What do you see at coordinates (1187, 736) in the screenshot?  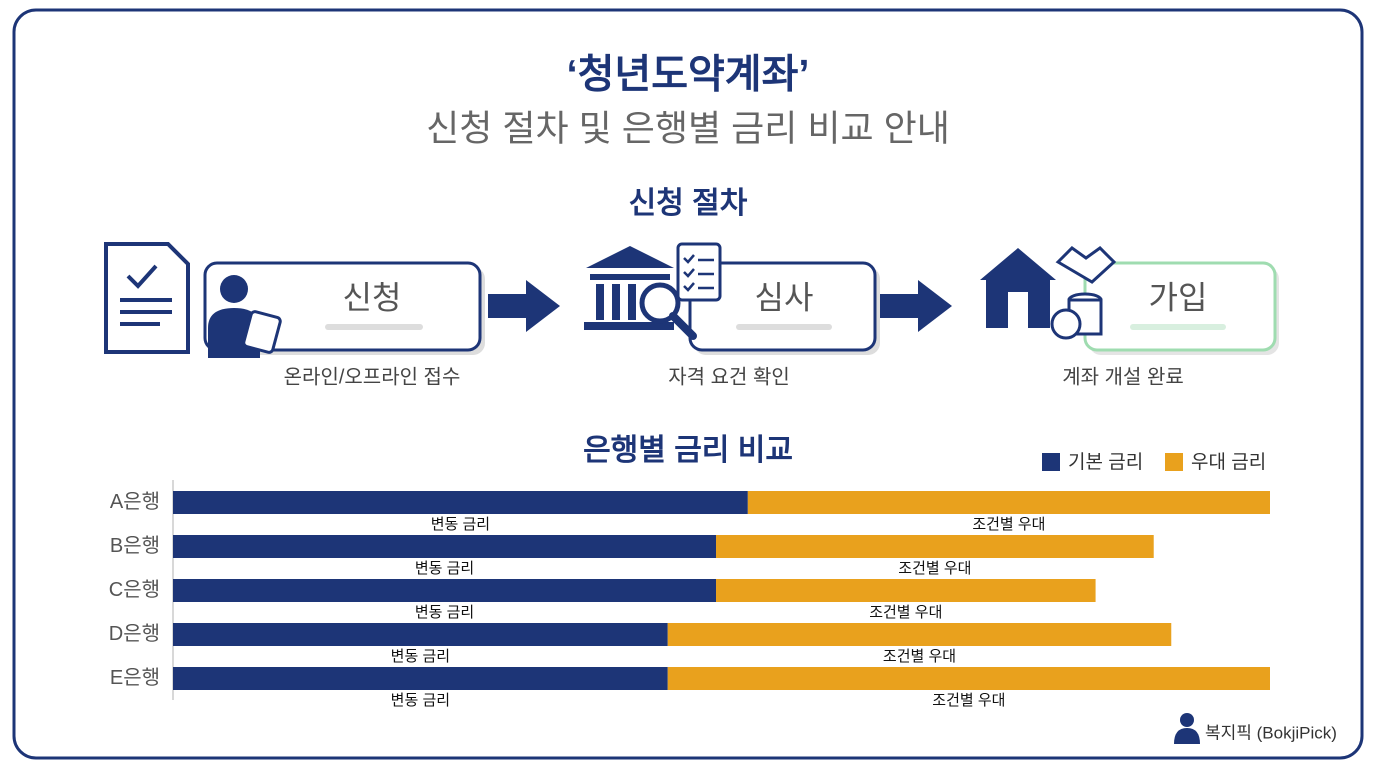 I see `logo-body` at bounding box center [1187, 736].